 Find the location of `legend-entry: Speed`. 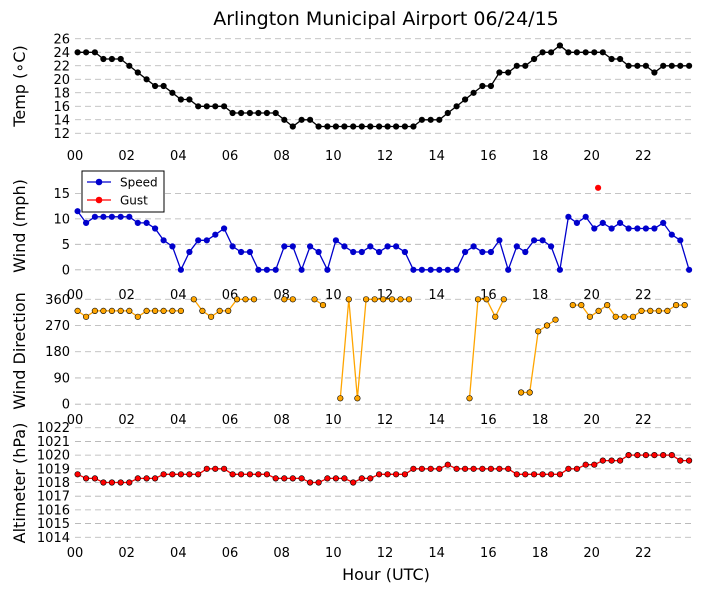

legend-entry: Speed is located at coordinates (139, 183).